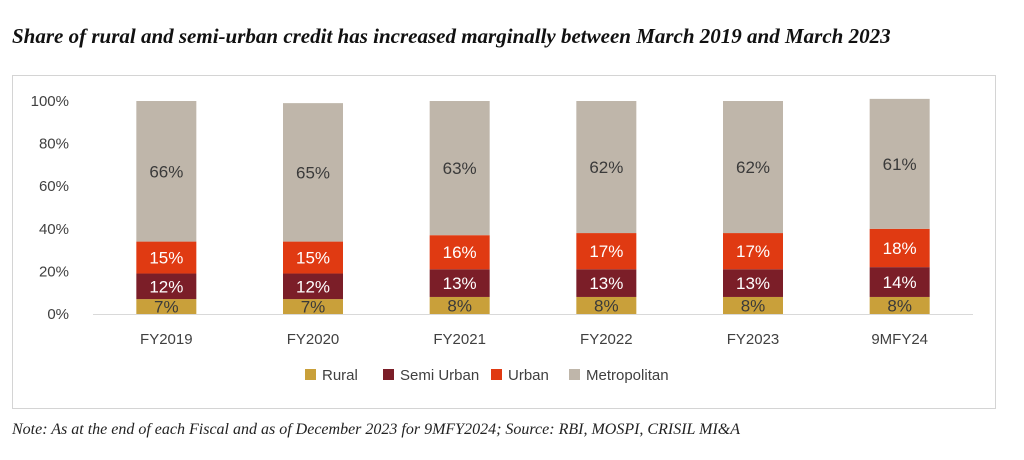 This screenshot has height=460, width=1024. I want to click on data-label: 63%, so click(460, 168).